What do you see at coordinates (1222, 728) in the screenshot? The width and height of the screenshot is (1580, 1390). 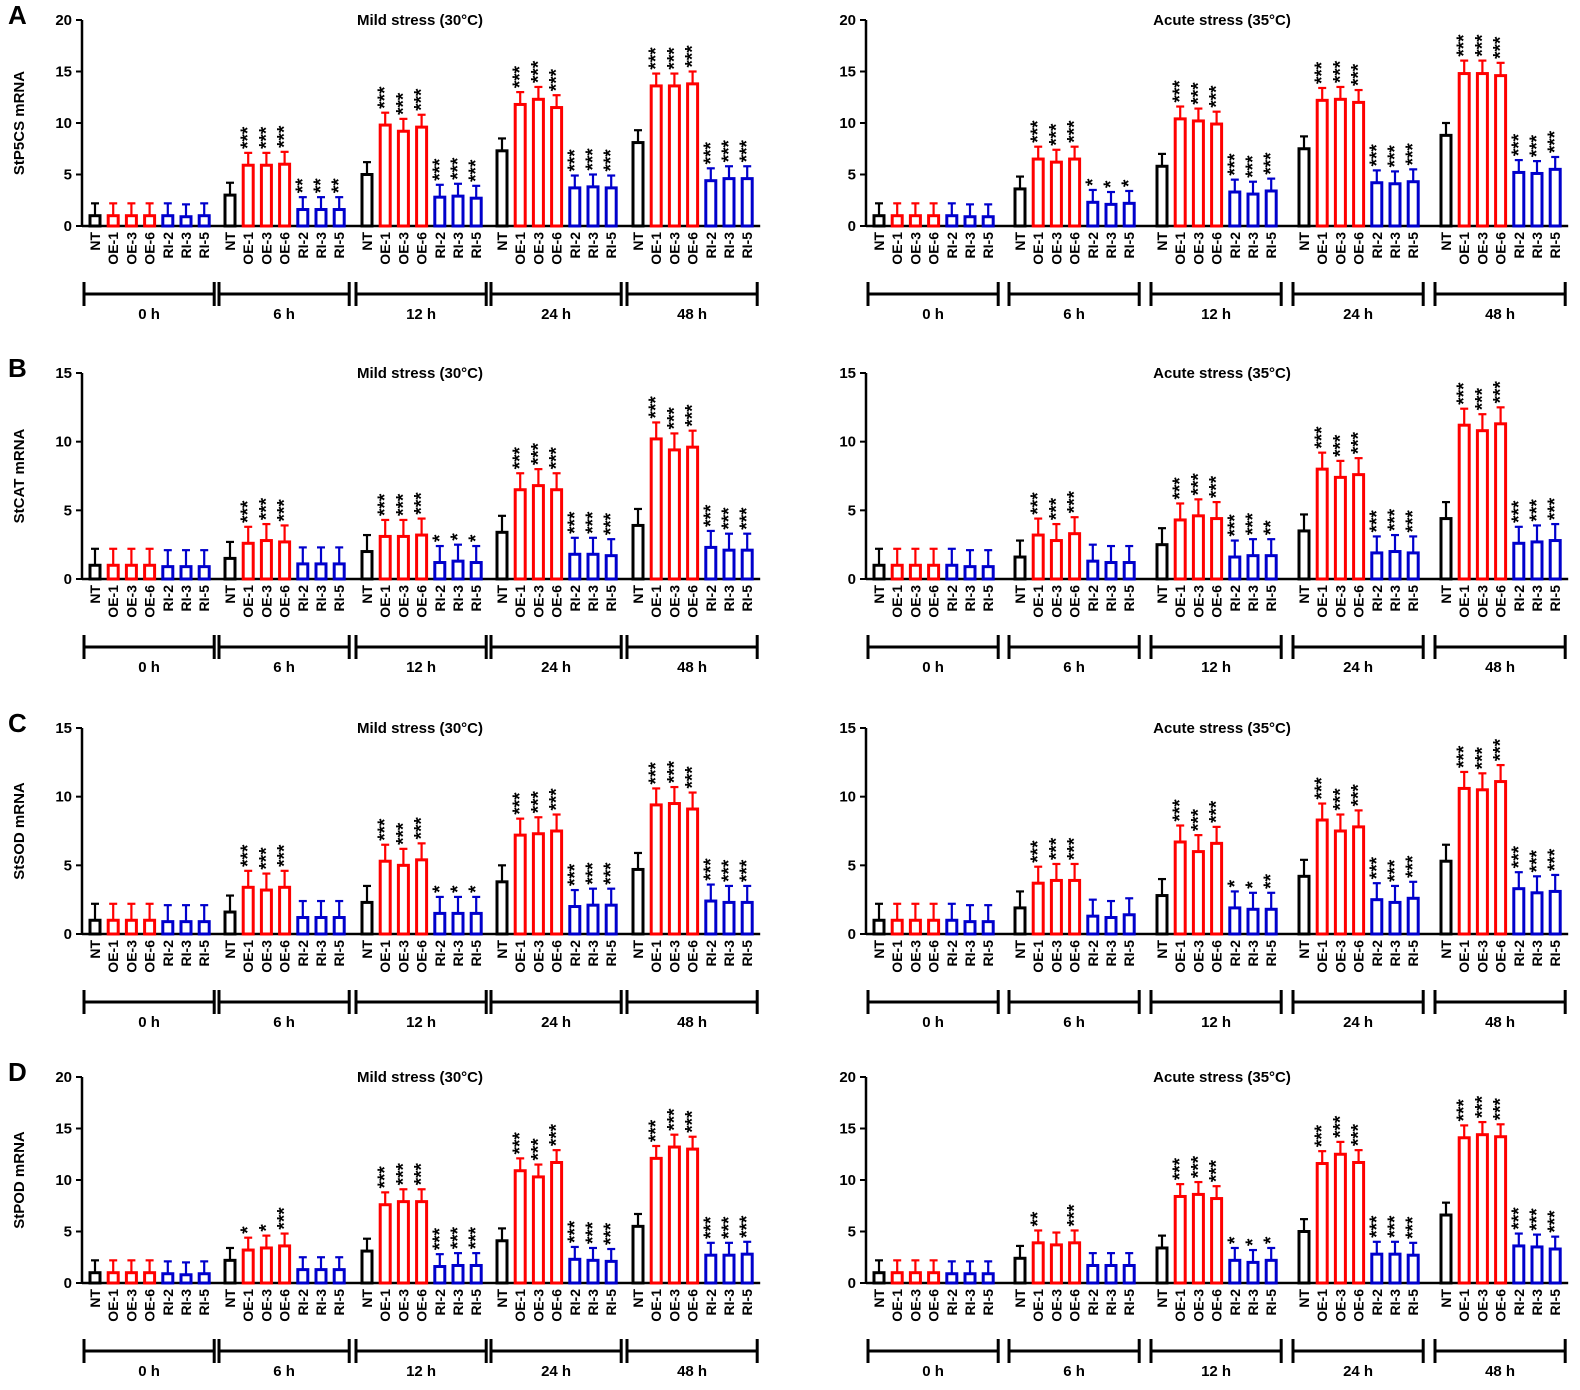 I see `chart-title: Acute stress (35°C)` at bounding box center [1222, 728].